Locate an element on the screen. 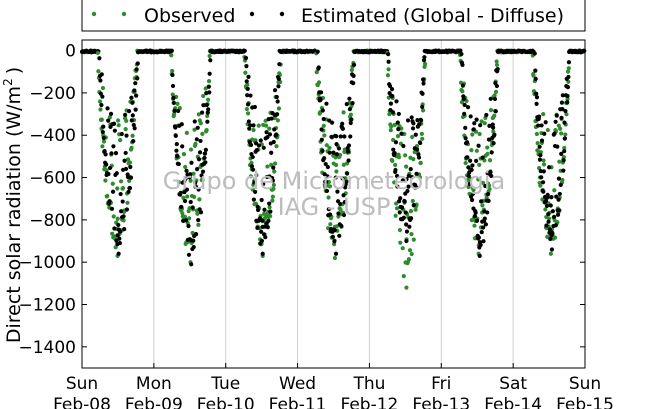  x-tick-label-day-0: Sun is located at coordinates (82, 384).